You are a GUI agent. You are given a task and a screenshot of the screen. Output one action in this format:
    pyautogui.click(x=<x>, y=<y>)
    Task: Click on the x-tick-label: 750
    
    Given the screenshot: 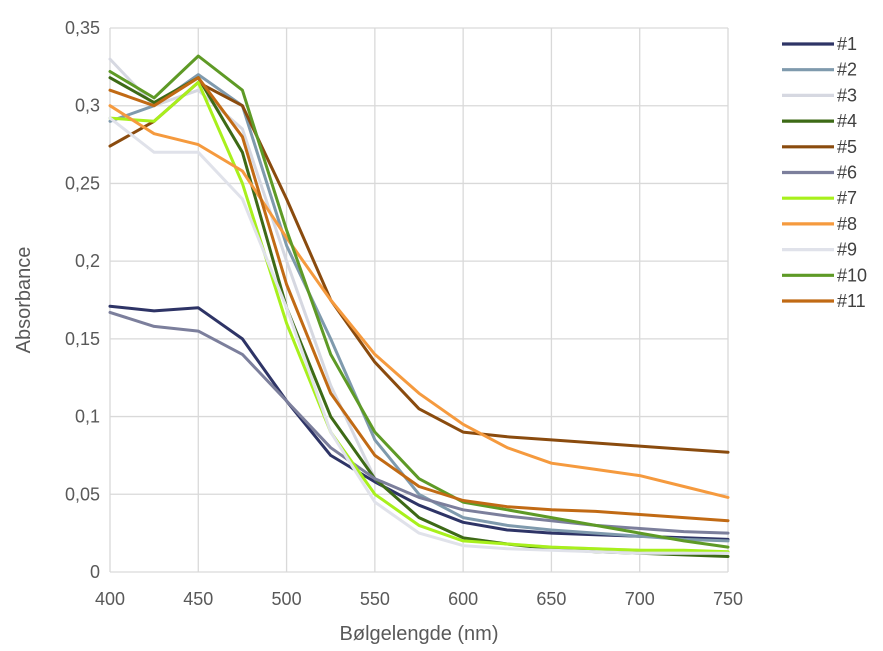 What is the action you would take?
    pyautogui.click(x=728, y=599)
    